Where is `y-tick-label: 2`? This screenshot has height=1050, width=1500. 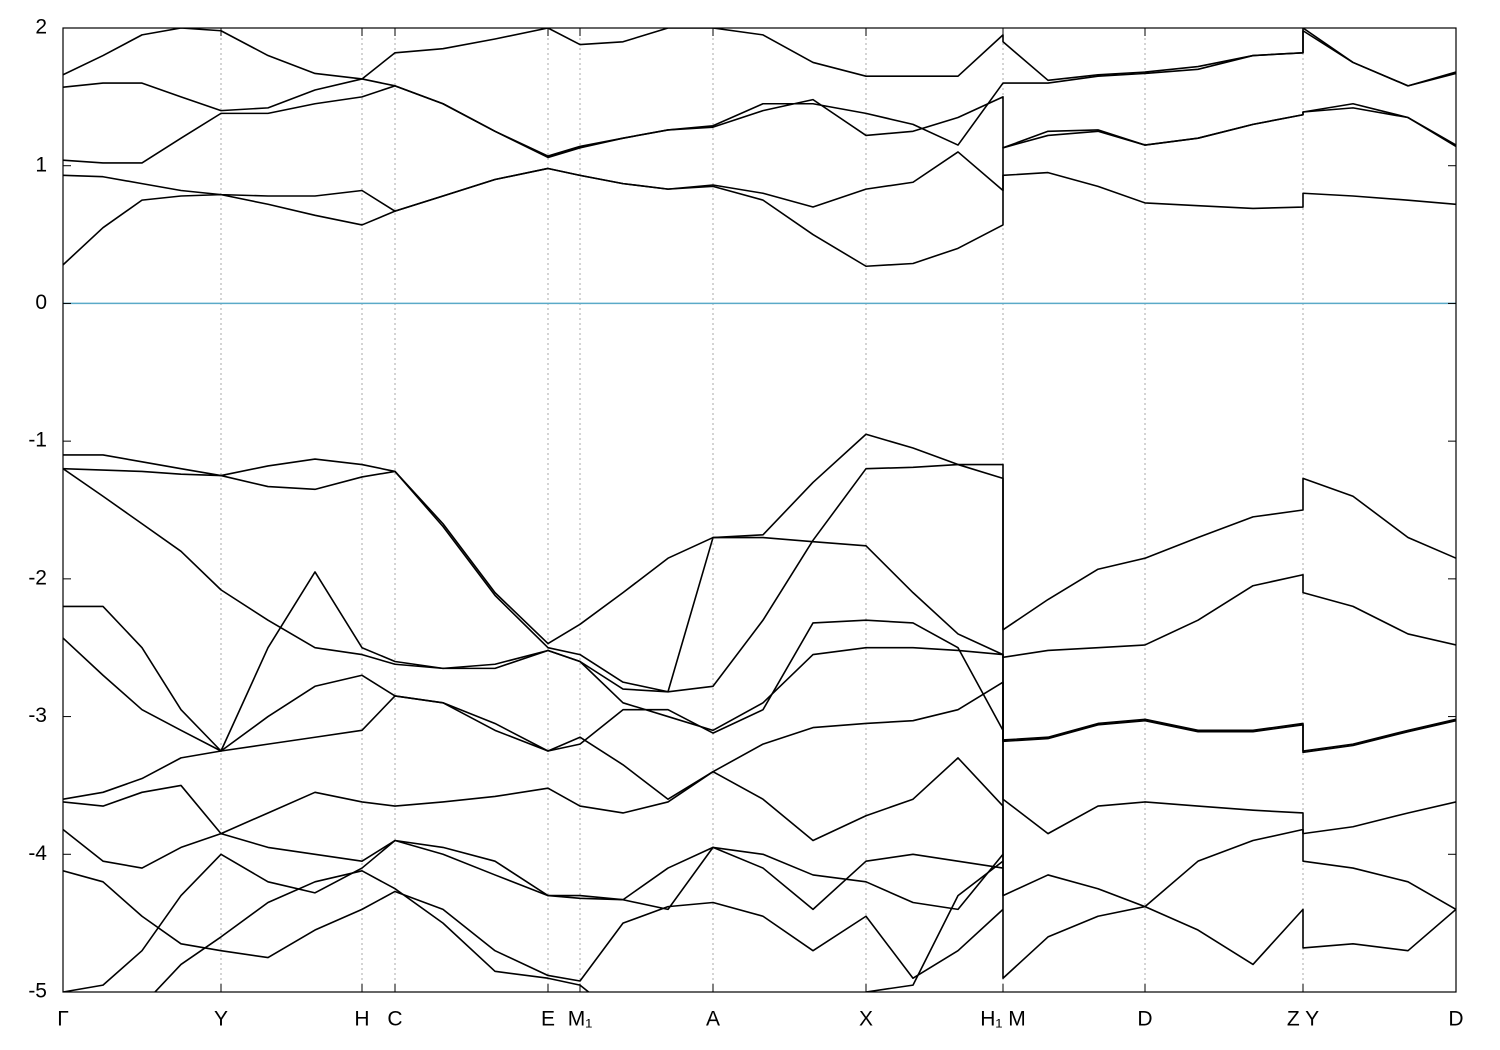
y-tick-label: 2 is located at coordinates (41, 27).